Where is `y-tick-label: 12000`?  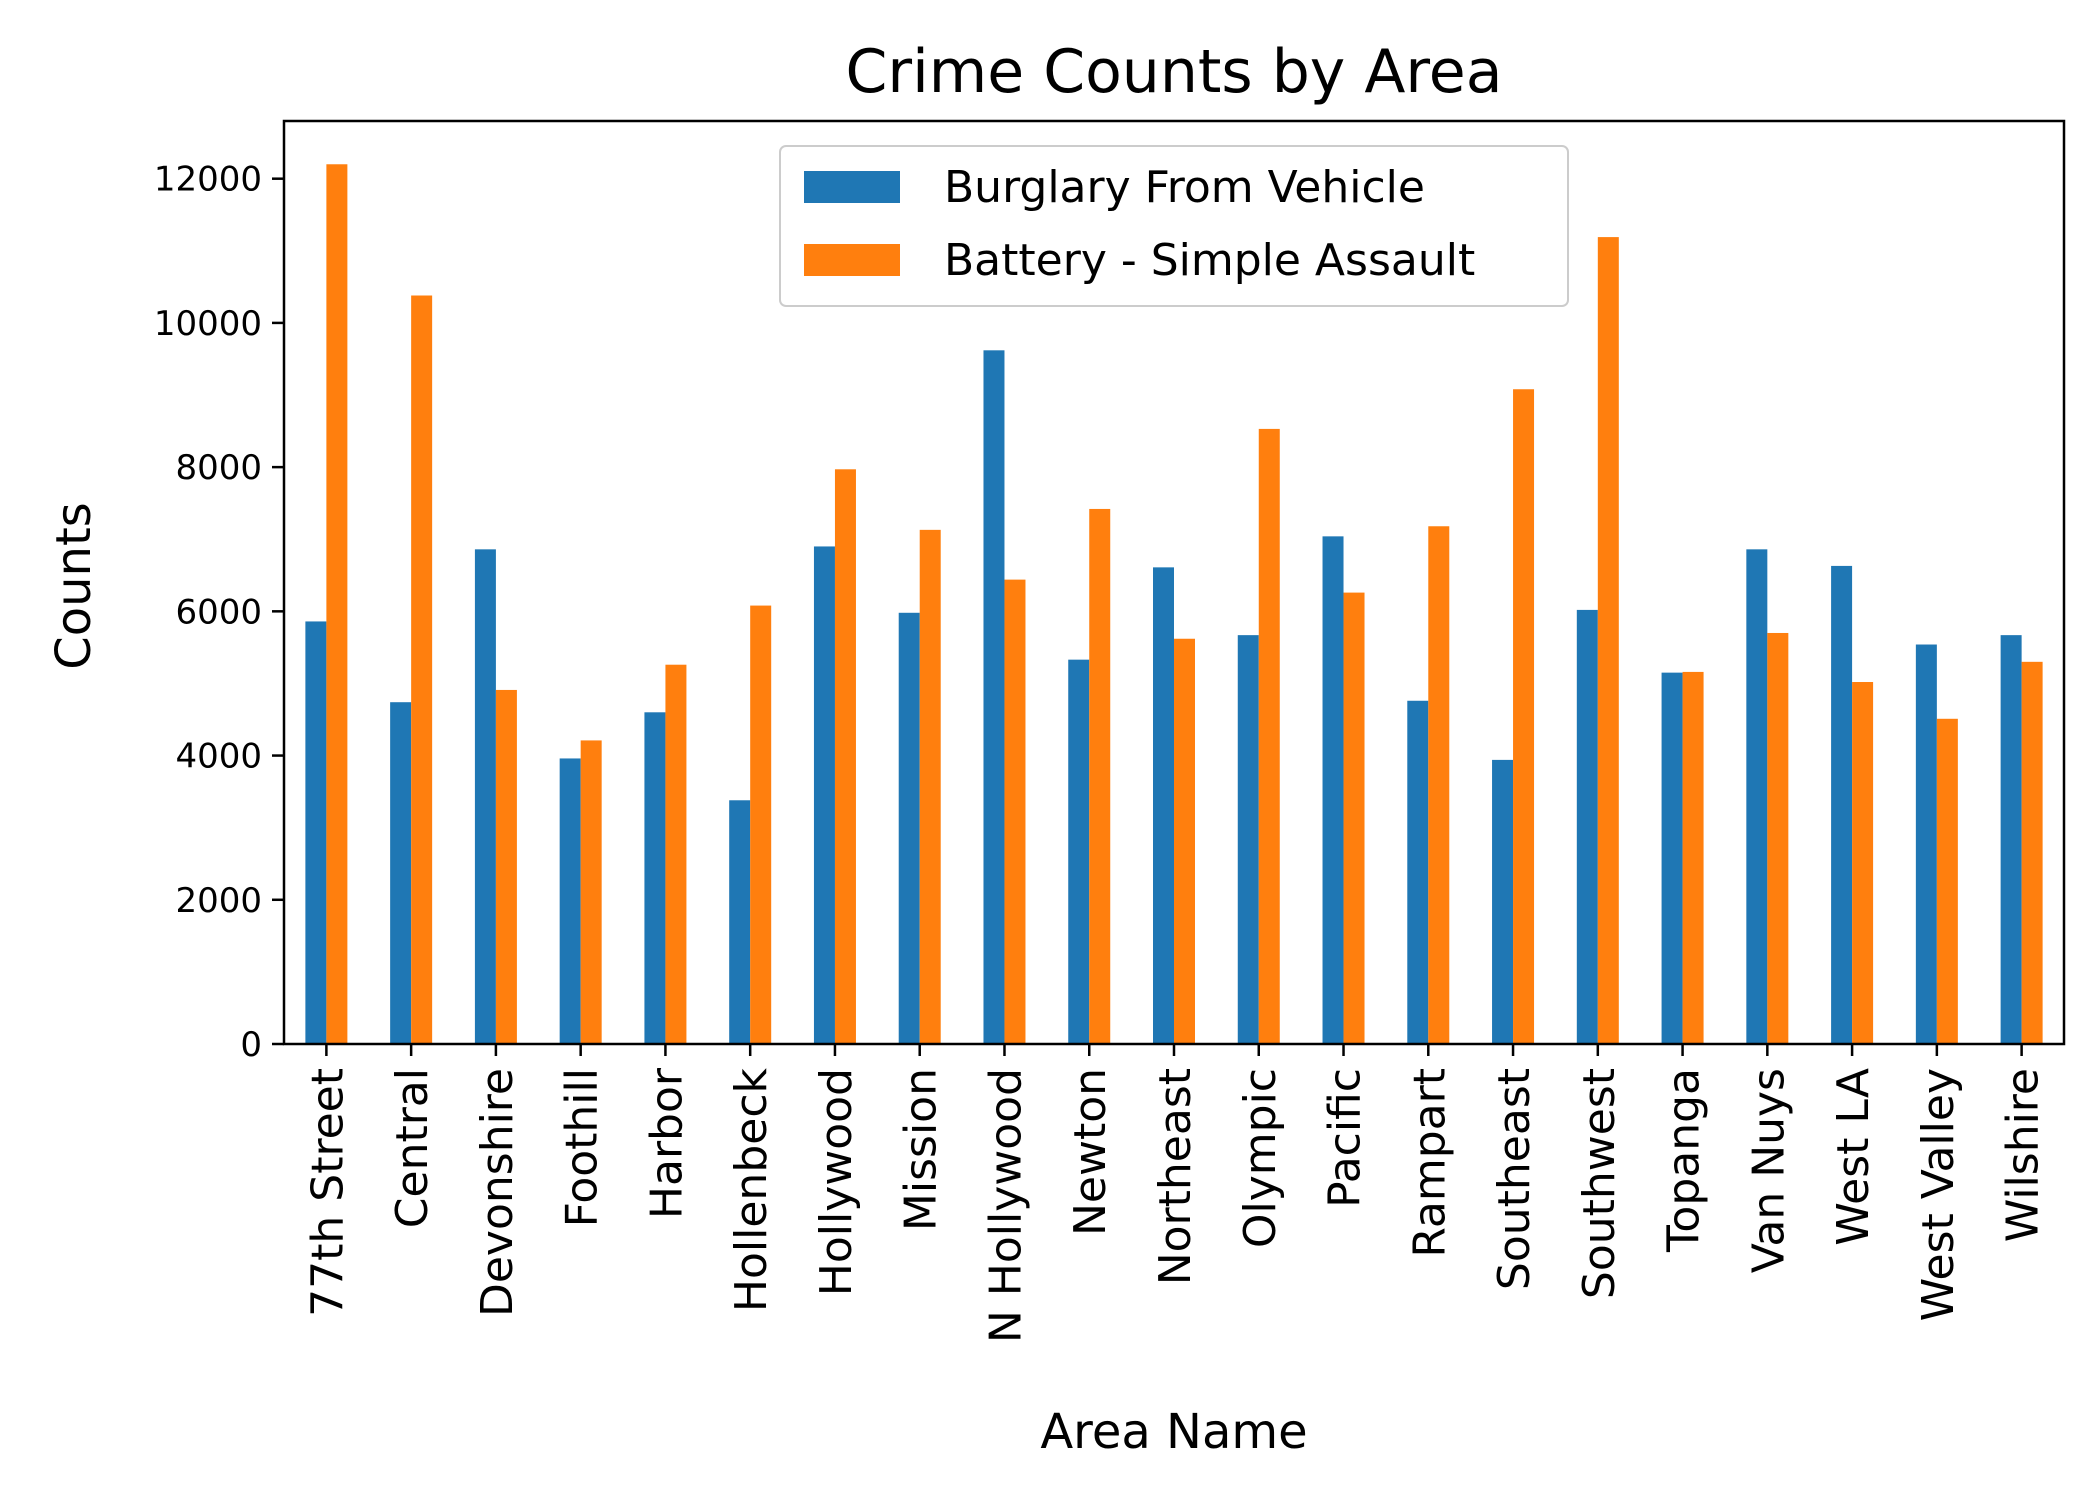 y-tick-label: 12000 is located at coordinates (208, 180).